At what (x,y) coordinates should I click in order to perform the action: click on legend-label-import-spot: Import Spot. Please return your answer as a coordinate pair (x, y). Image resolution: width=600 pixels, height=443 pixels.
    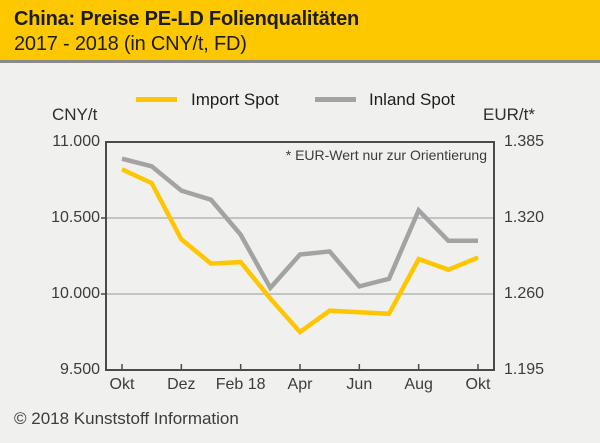
    Looking at the image, I should click on (235, 99).